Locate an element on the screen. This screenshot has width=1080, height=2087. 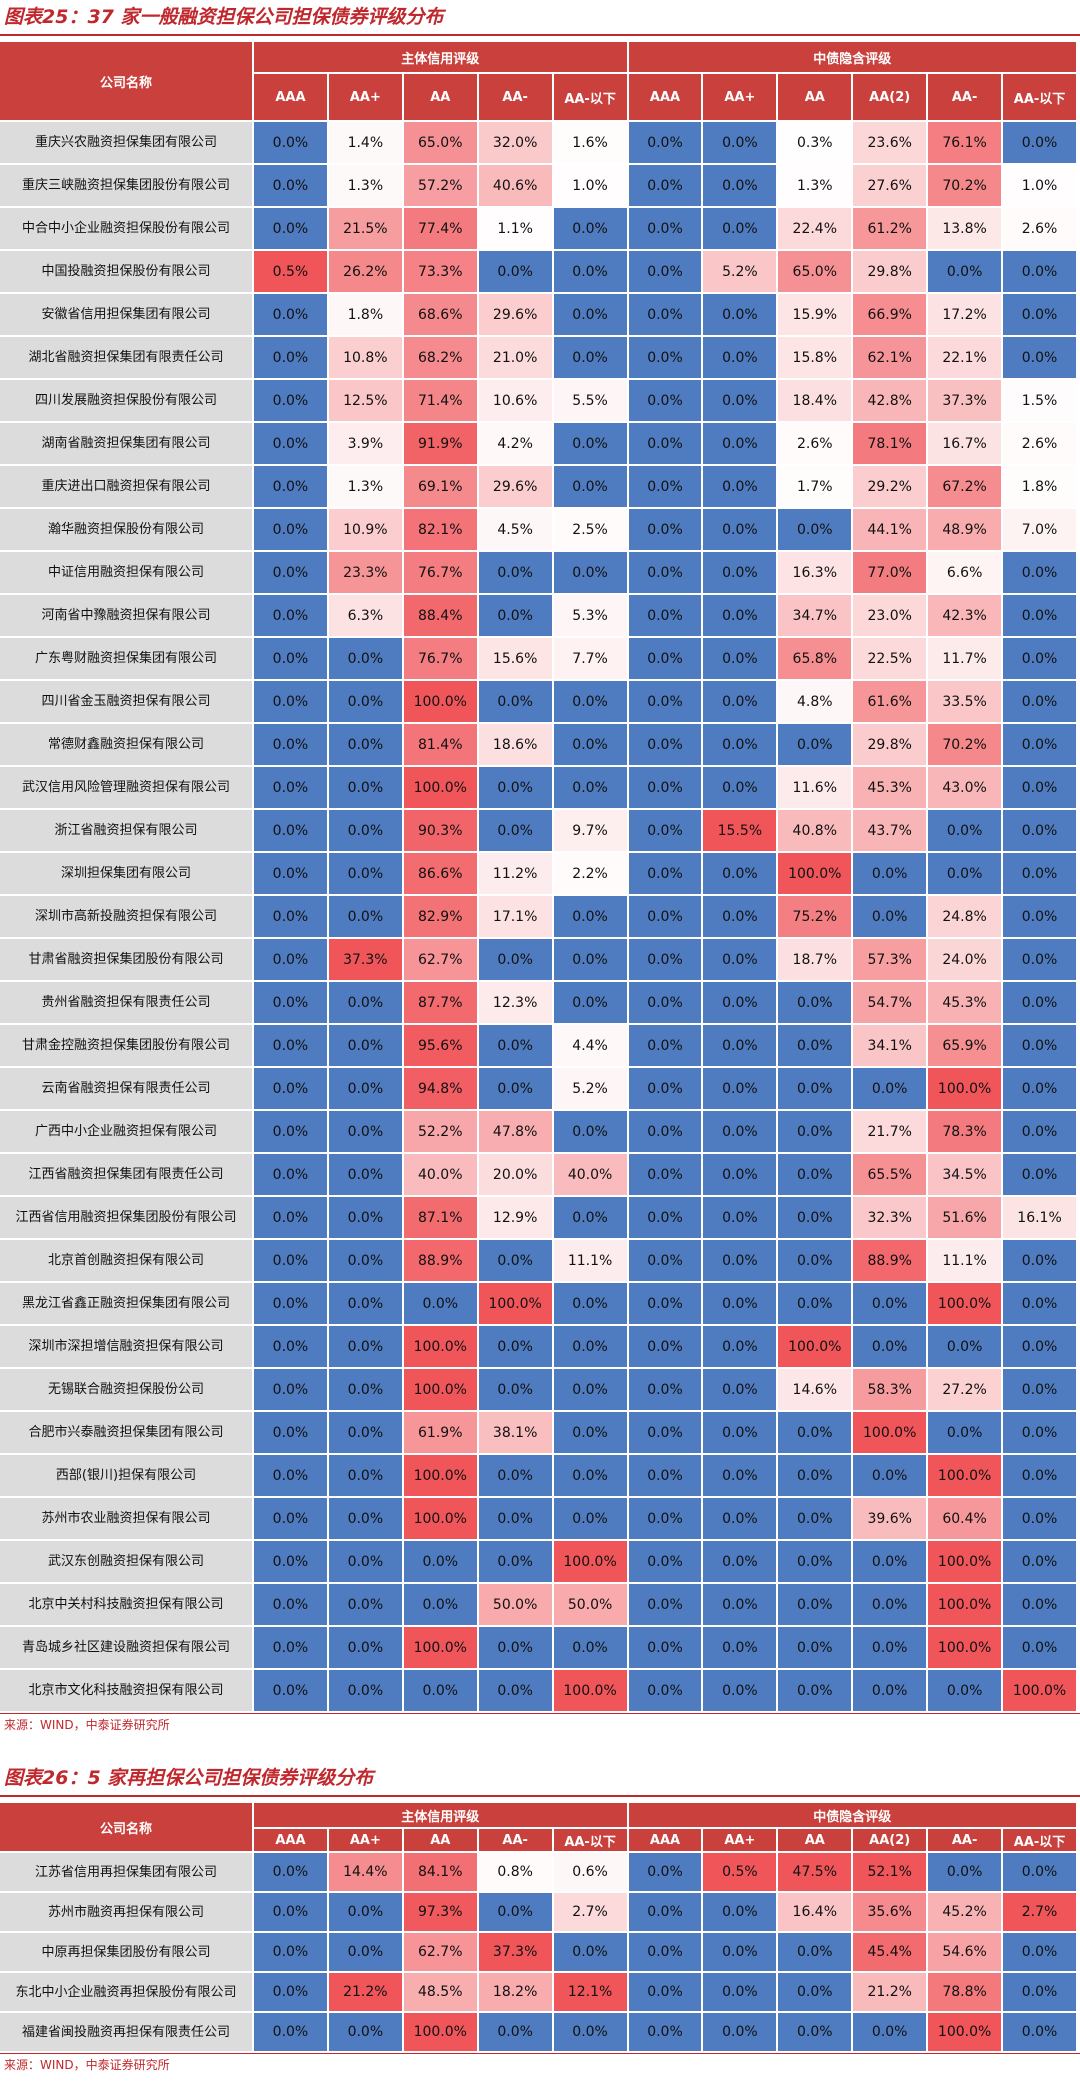
value-cell: 5.2% is located at coordinates (740, 271).